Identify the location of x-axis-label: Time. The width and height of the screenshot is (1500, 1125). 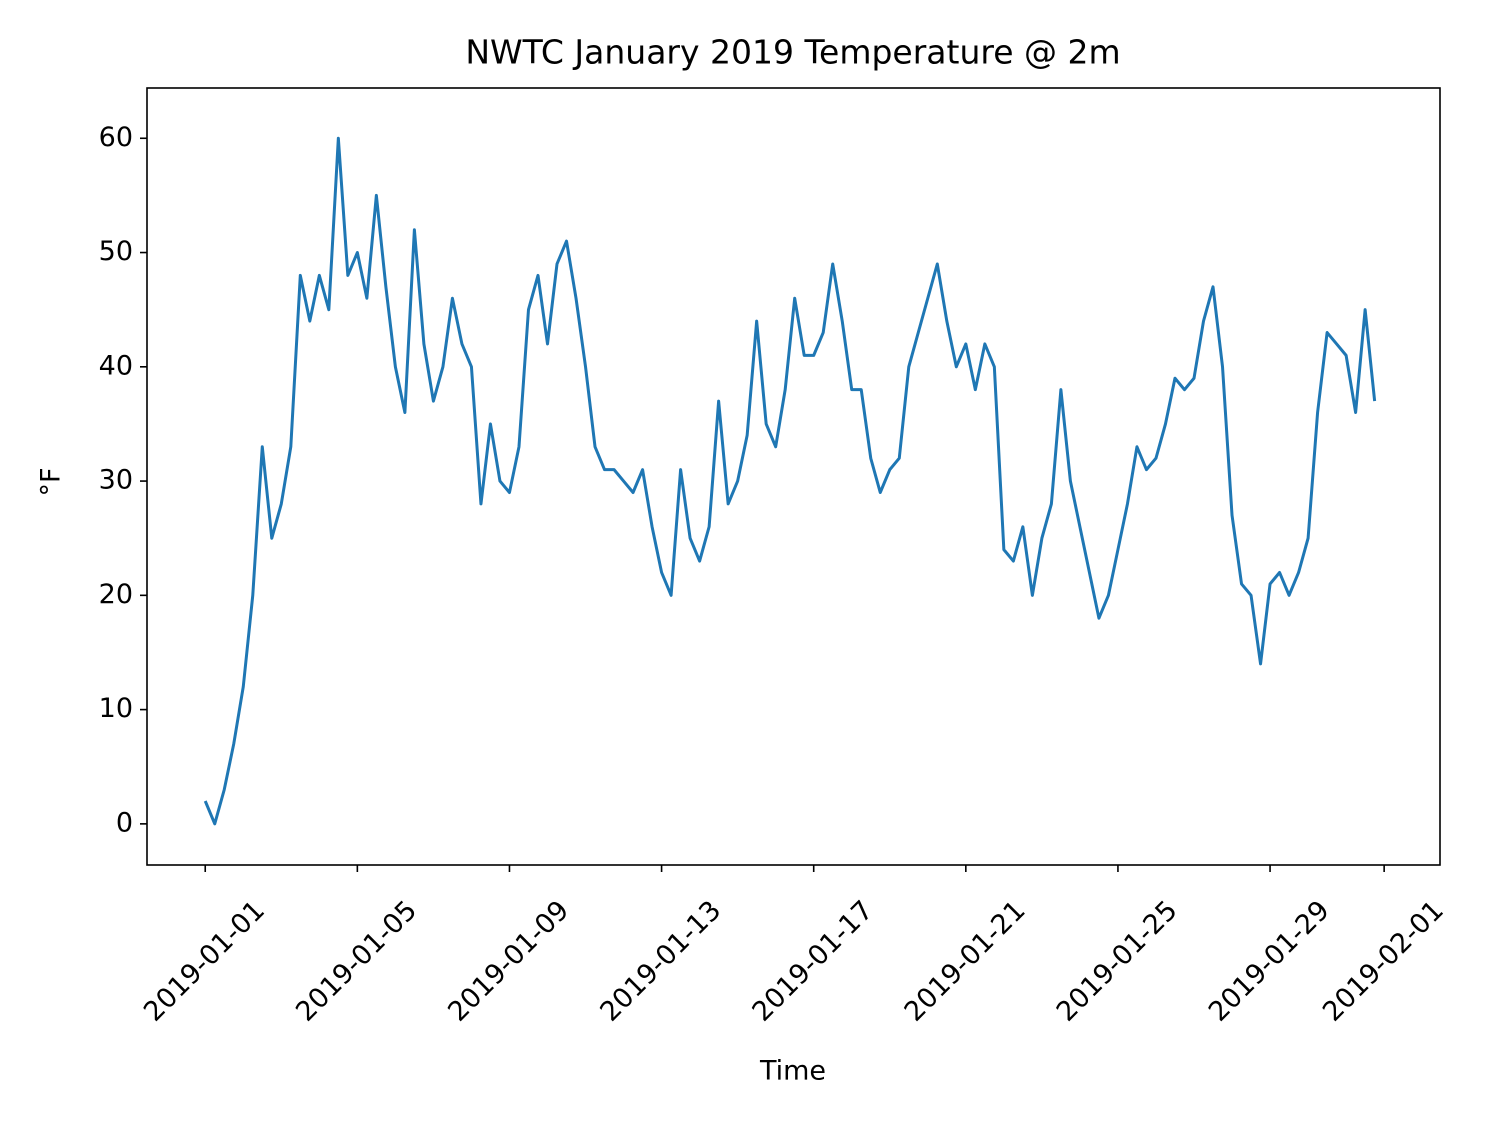
(792, 1071).